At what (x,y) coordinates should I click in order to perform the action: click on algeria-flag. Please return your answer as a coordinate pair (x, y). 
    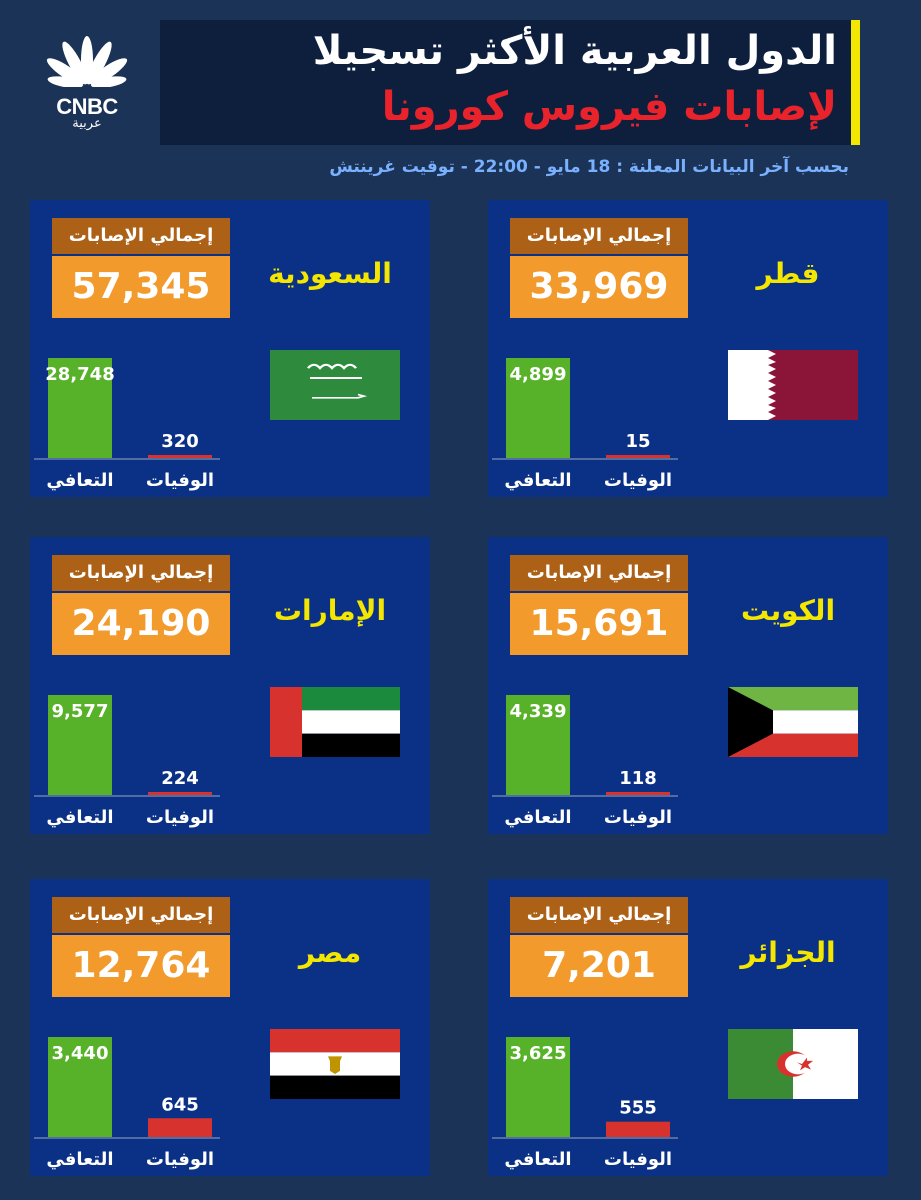
    Looking at the image, I should click on (793, 1064).